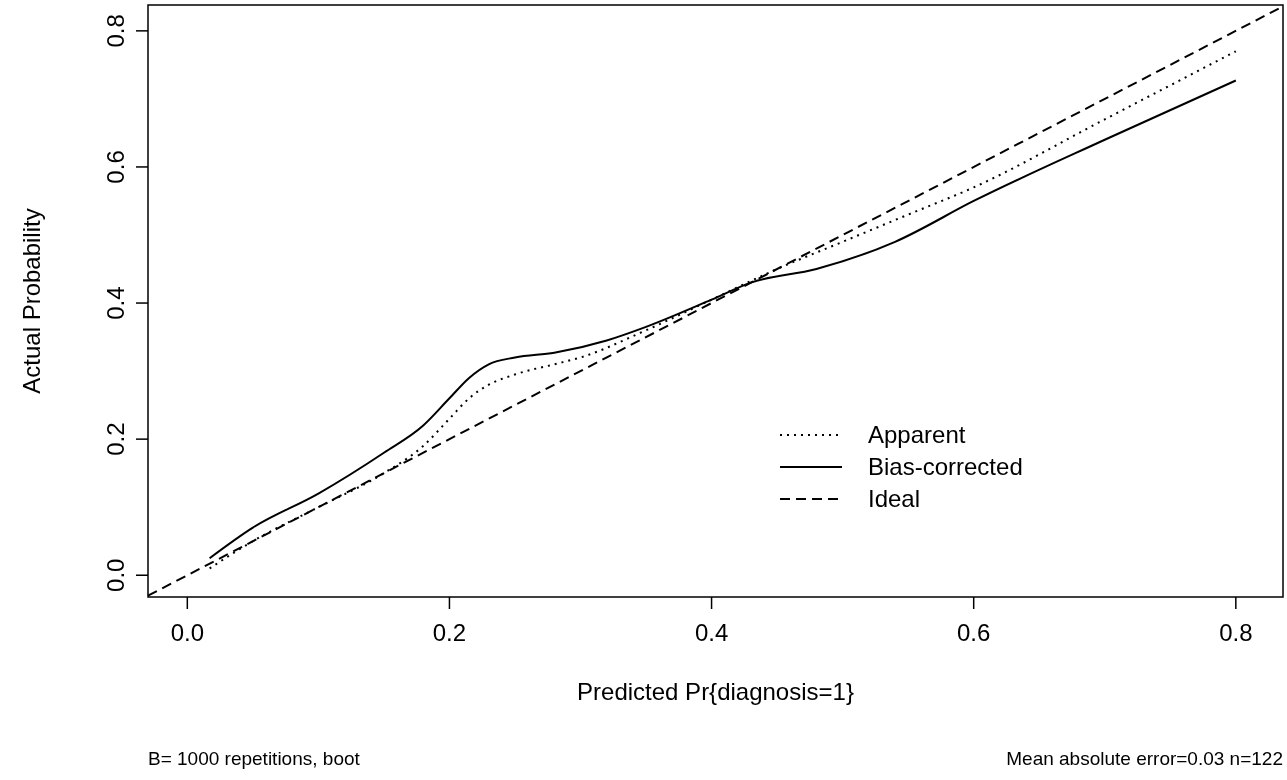  I want to click on text: B= 1000 repetitions, boot, so click(254, 758).